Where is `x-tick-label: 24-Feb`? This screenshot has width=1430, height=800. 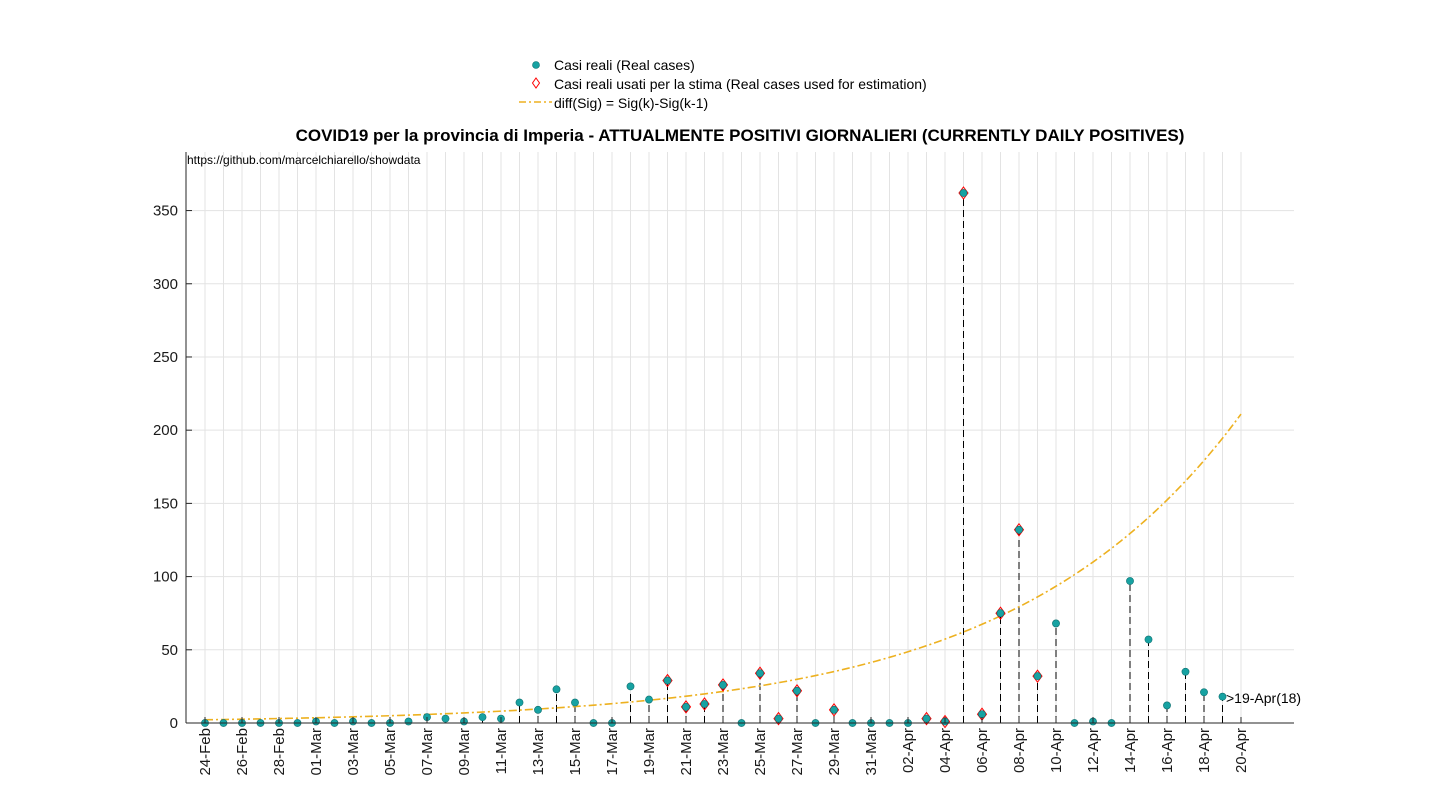
x-tick-label: 24-Feb is located at coordinates (205, 752).